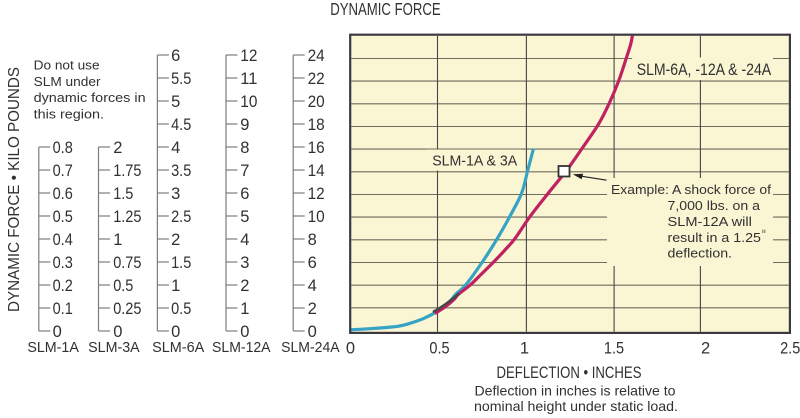  What do you see at coordinates (127, 263) in the screenshot?
I see `svg-text: 0.75` at bounding box center [127, 263].